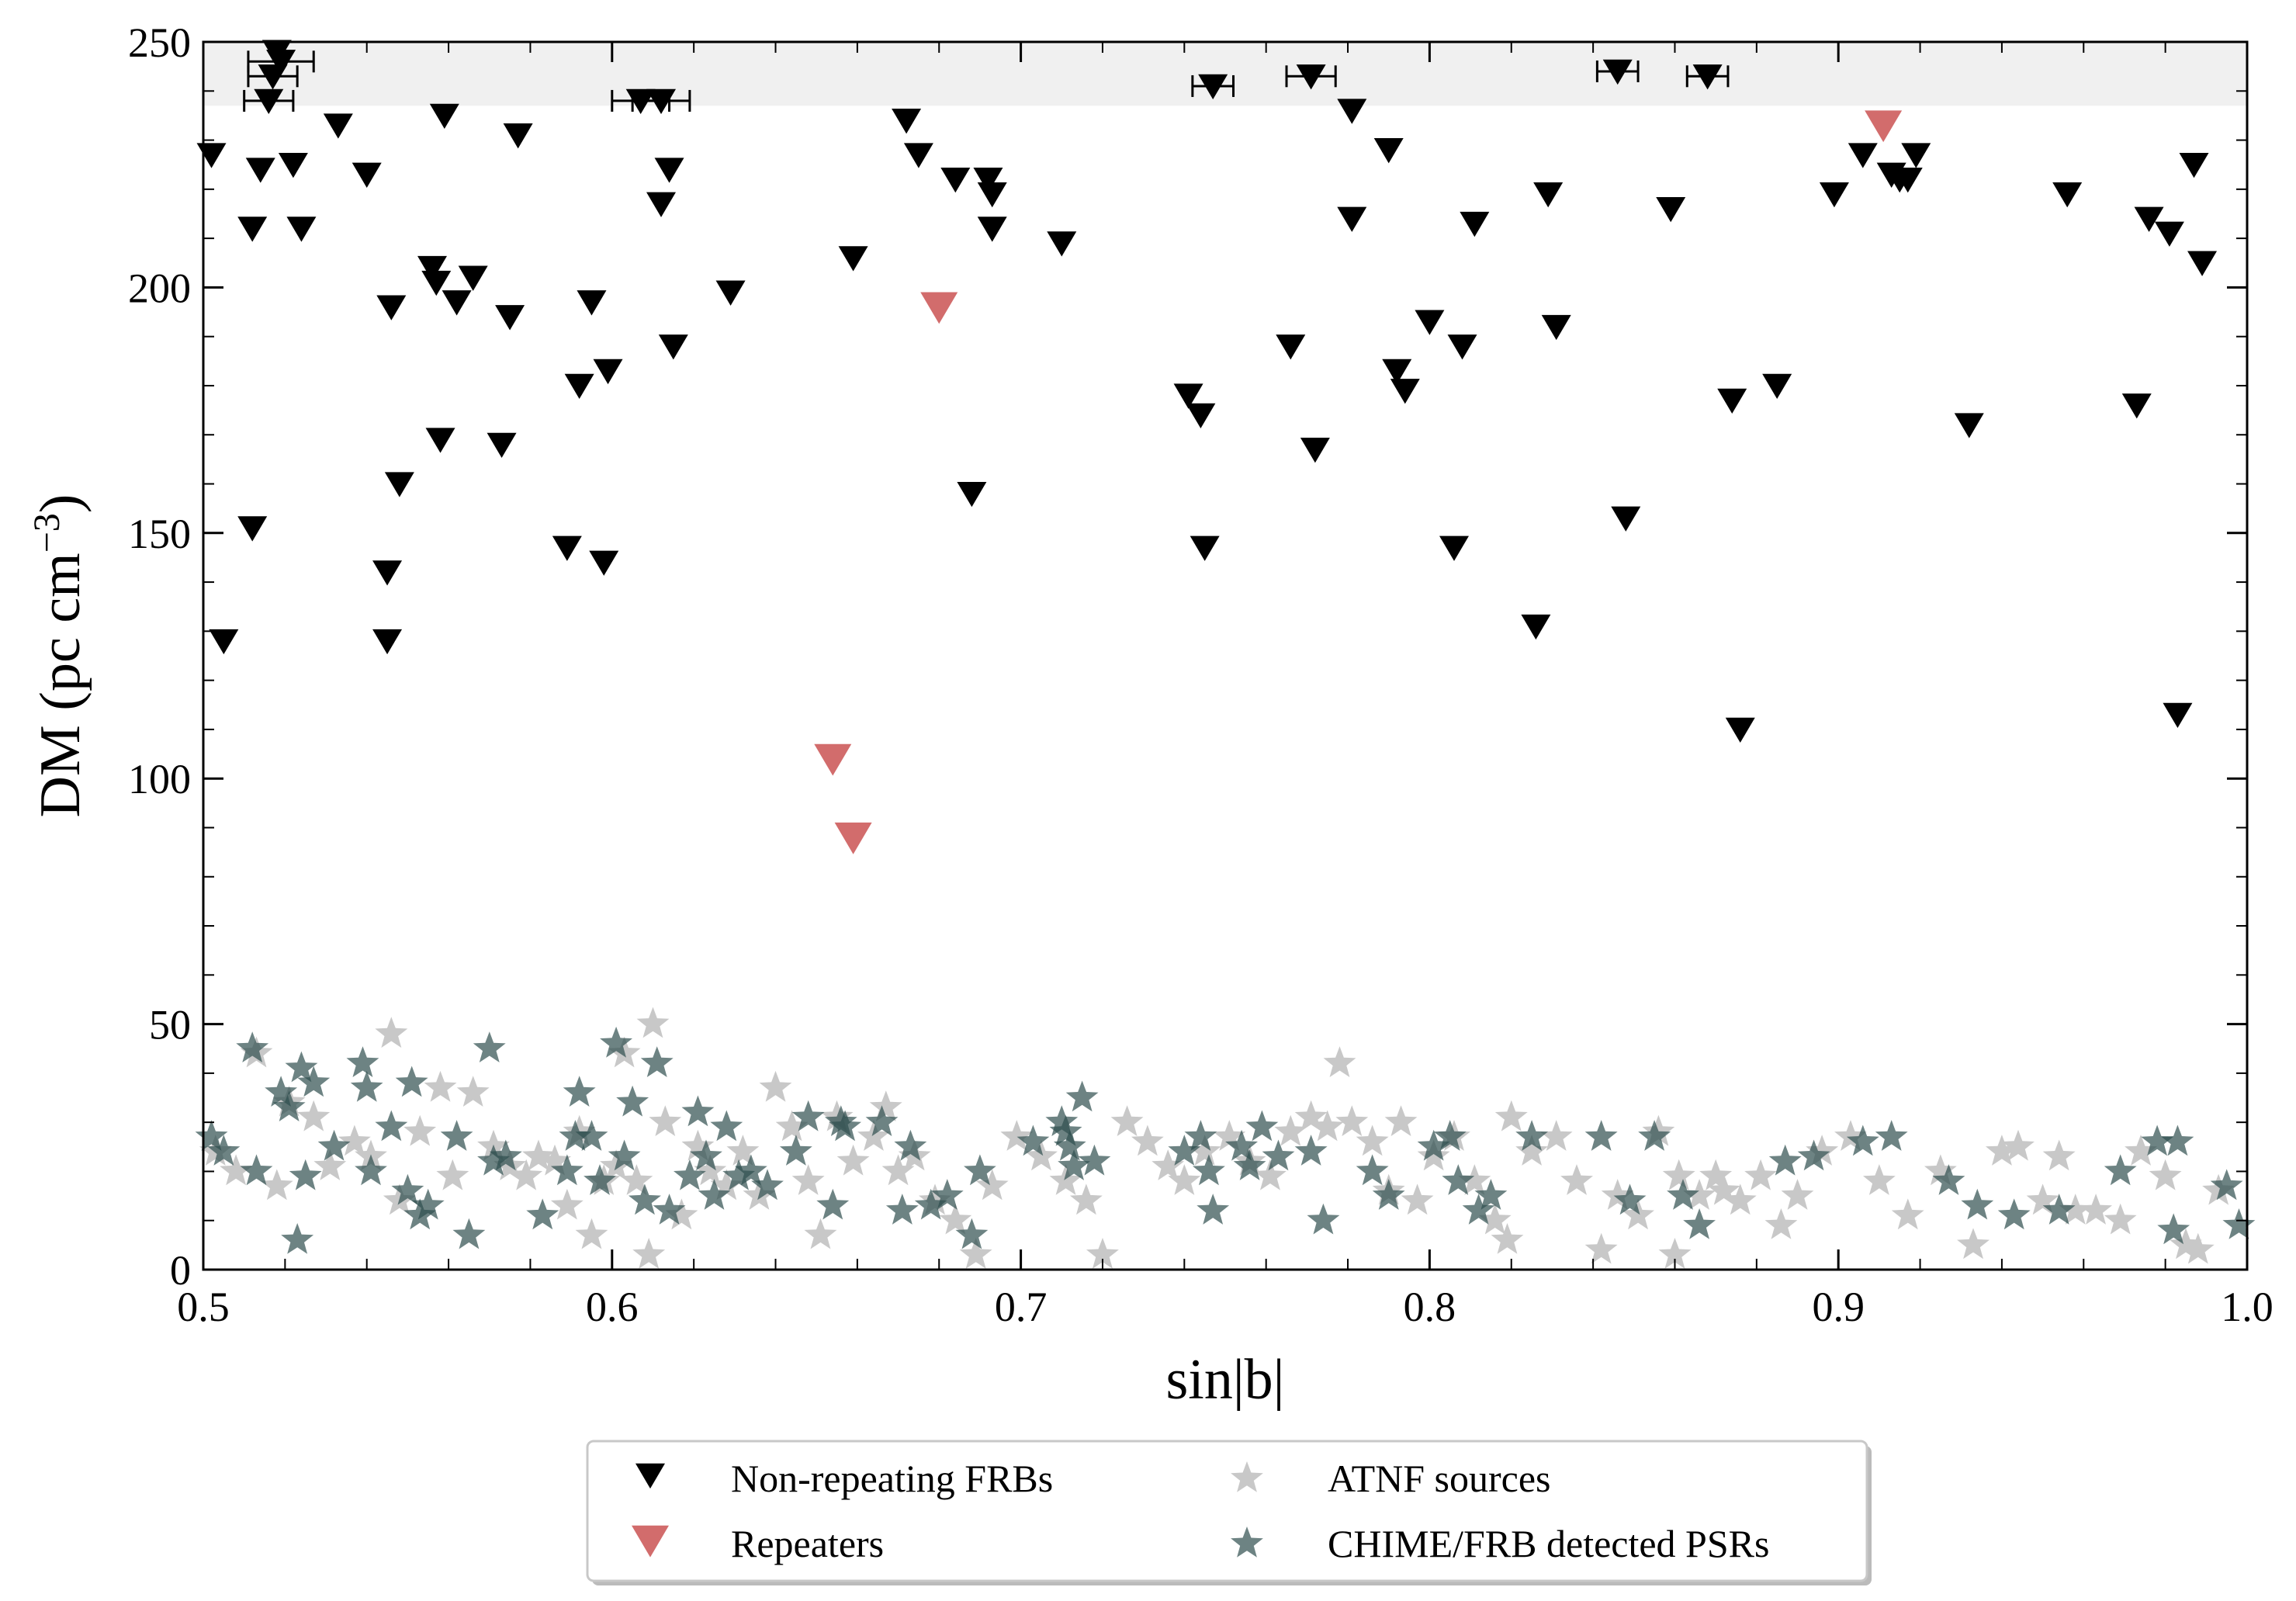  What do you see at coordinates (159, 779) in the screenshot?
I see `y-tick-label: 100` at bounding box center [159, 779].